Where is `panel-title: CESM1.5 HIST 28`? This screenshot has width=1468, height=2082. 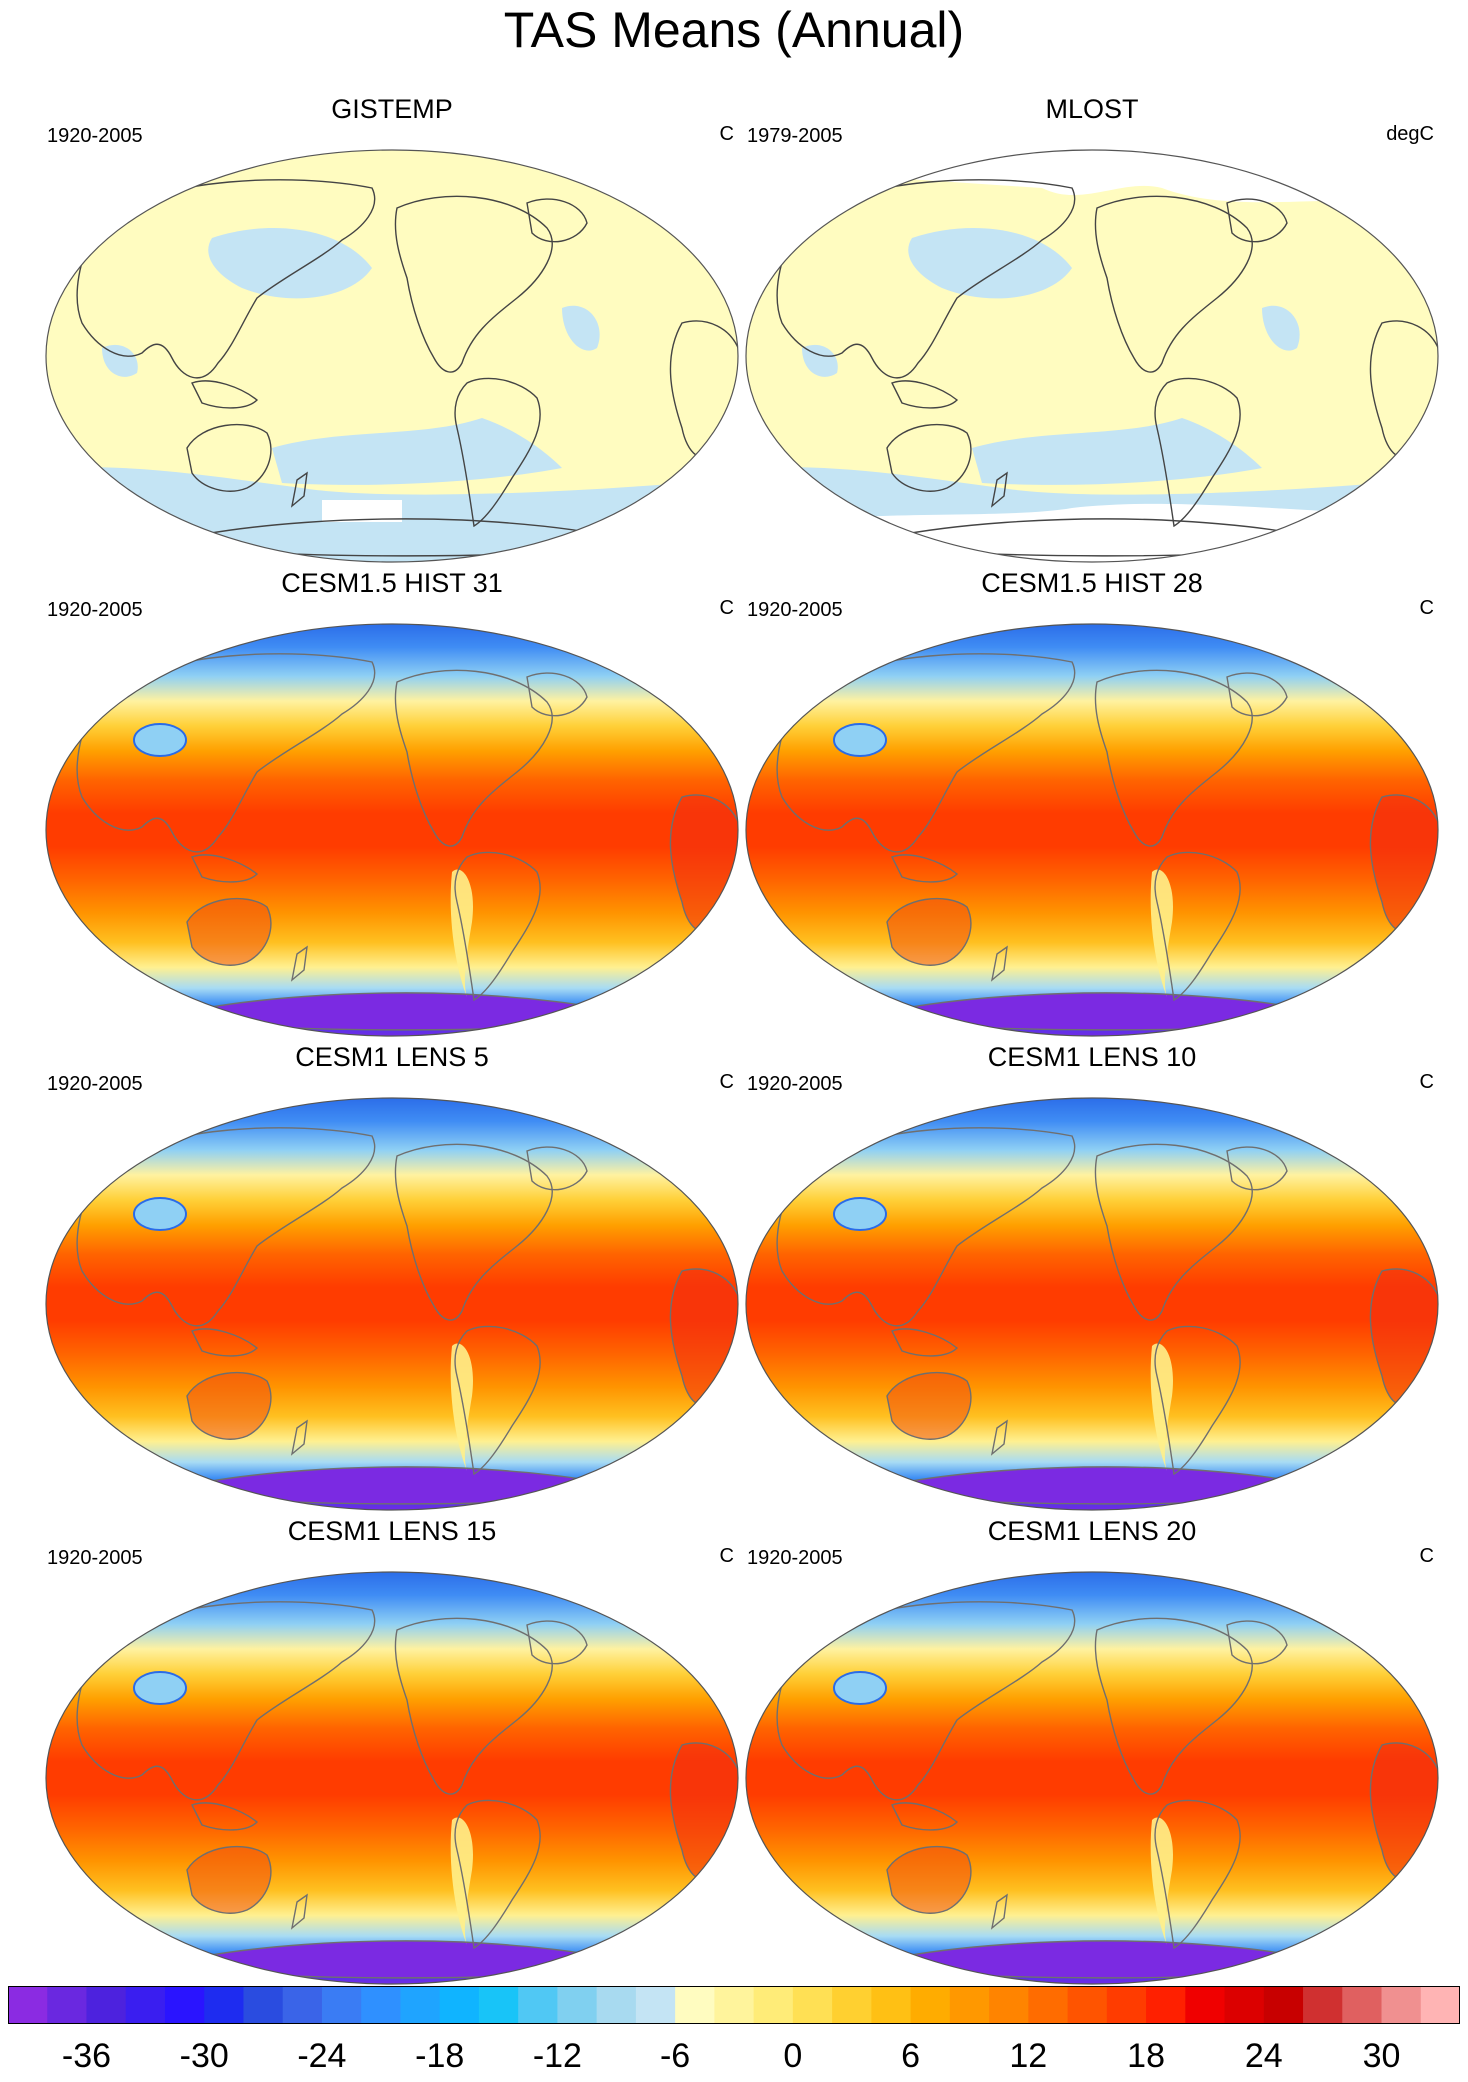
panel-title: CESM1.5 HIST 28 is located at coordinates (1092, 583).